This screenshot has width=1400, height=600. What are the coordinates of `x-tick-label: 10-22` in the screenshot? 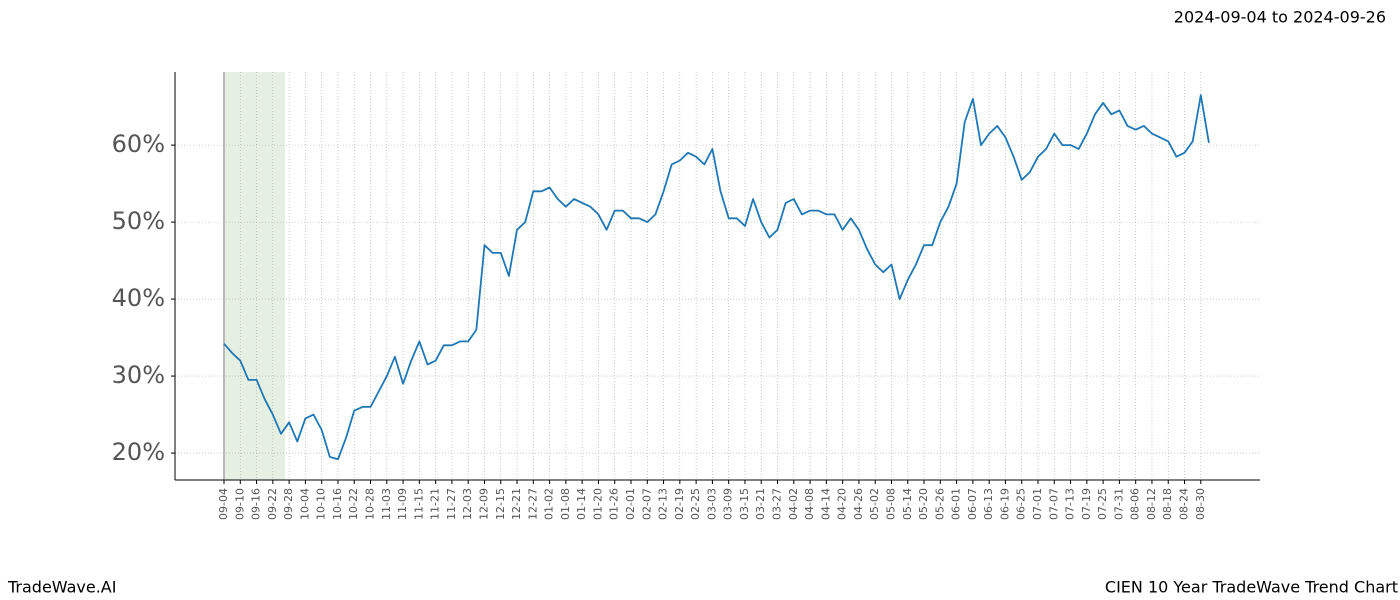 It's located at (353, 504).